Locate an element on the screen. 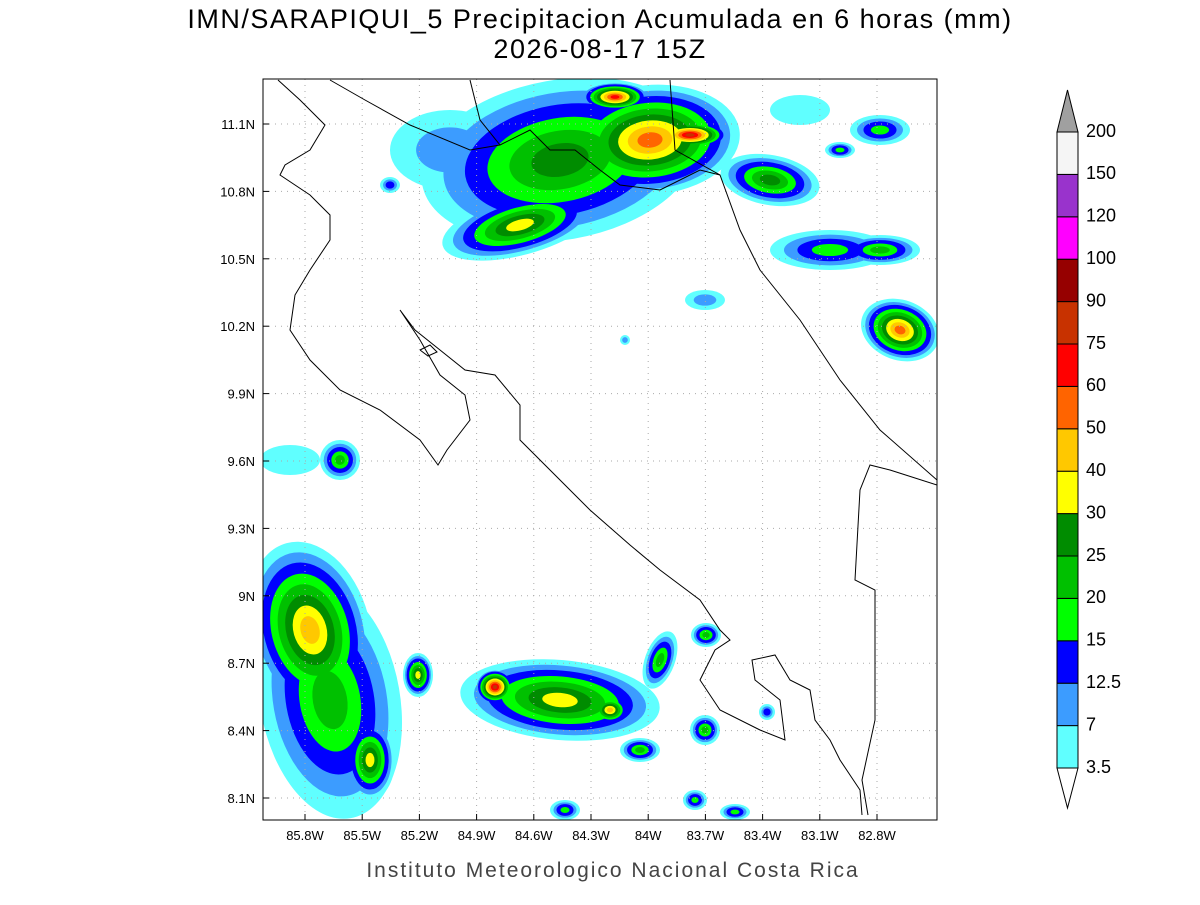 The height and width of the screenshot is (905, 1200). colorbar-over is located at coordinates (1067, 111).